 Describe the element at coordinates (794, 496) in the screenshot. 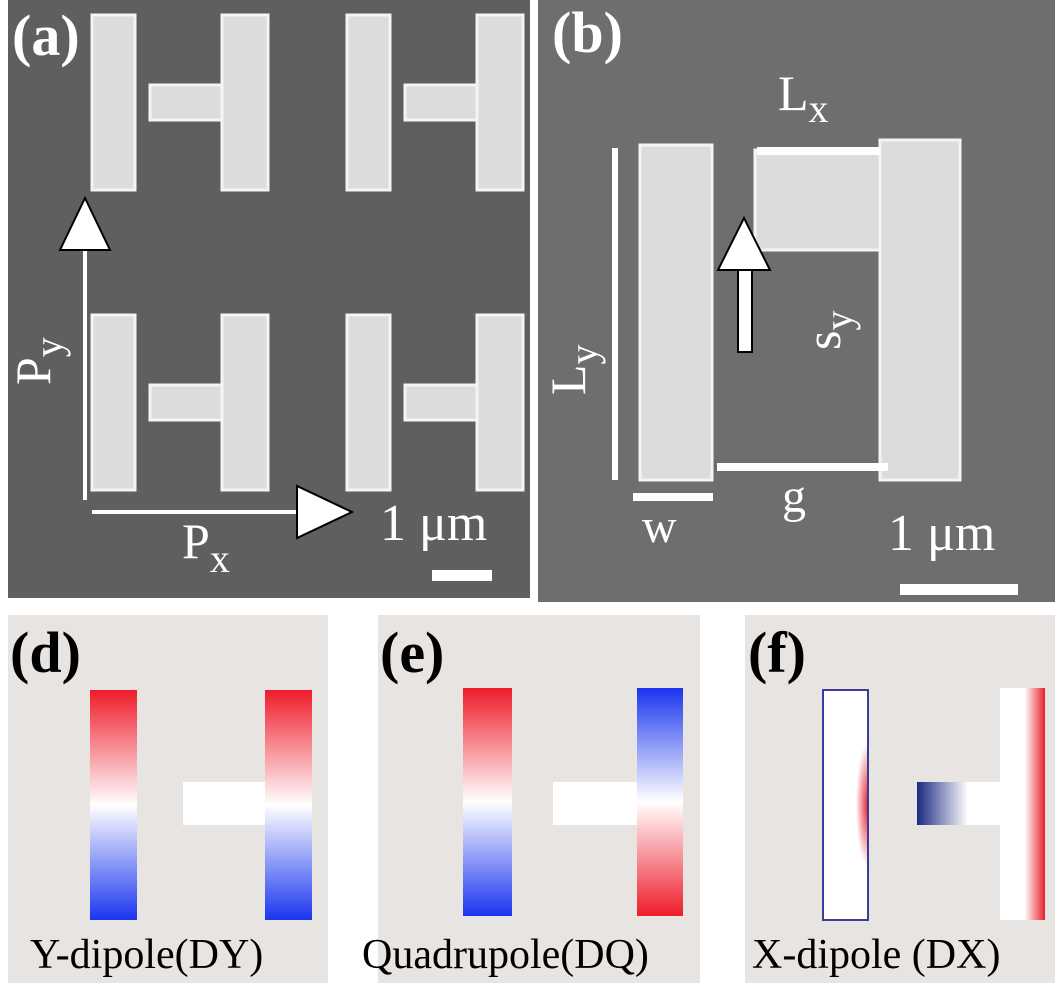

I see `g-label: g` at that location.